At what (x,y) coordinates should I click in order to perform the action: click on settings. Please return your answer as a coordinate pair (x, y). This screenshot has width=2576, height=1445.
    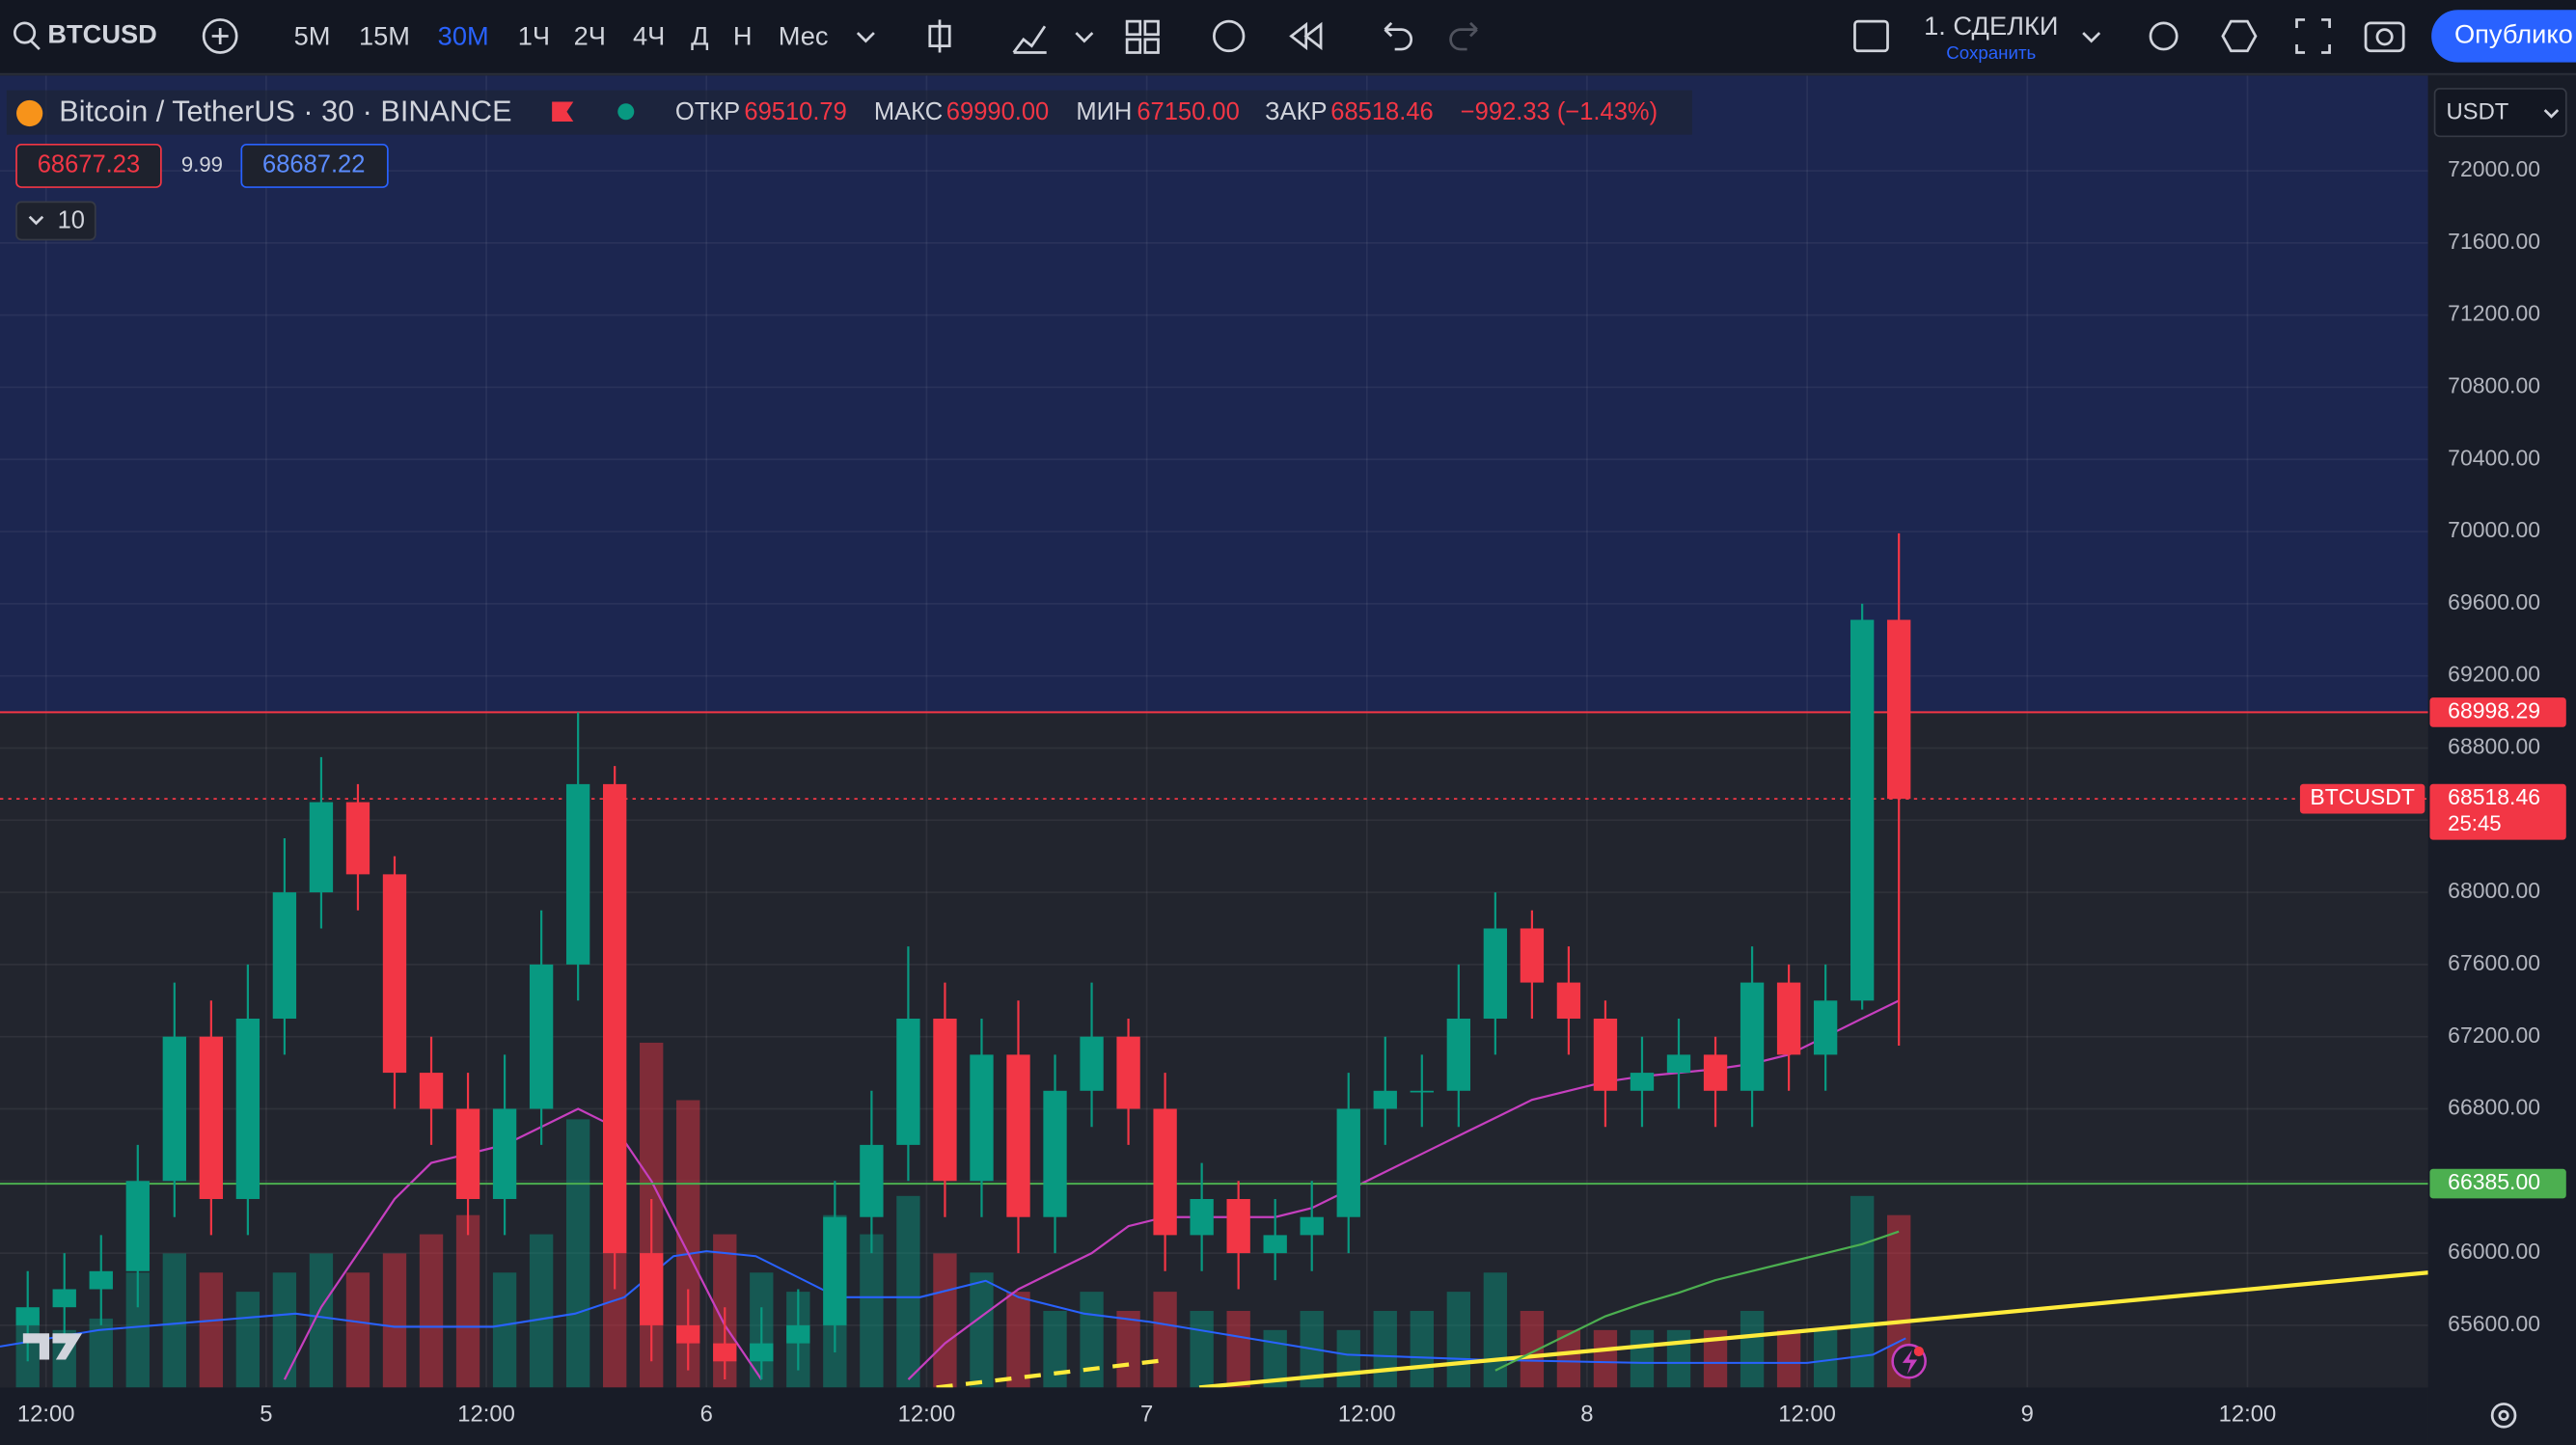
    Looking at the image, I should click on (2239, 36).